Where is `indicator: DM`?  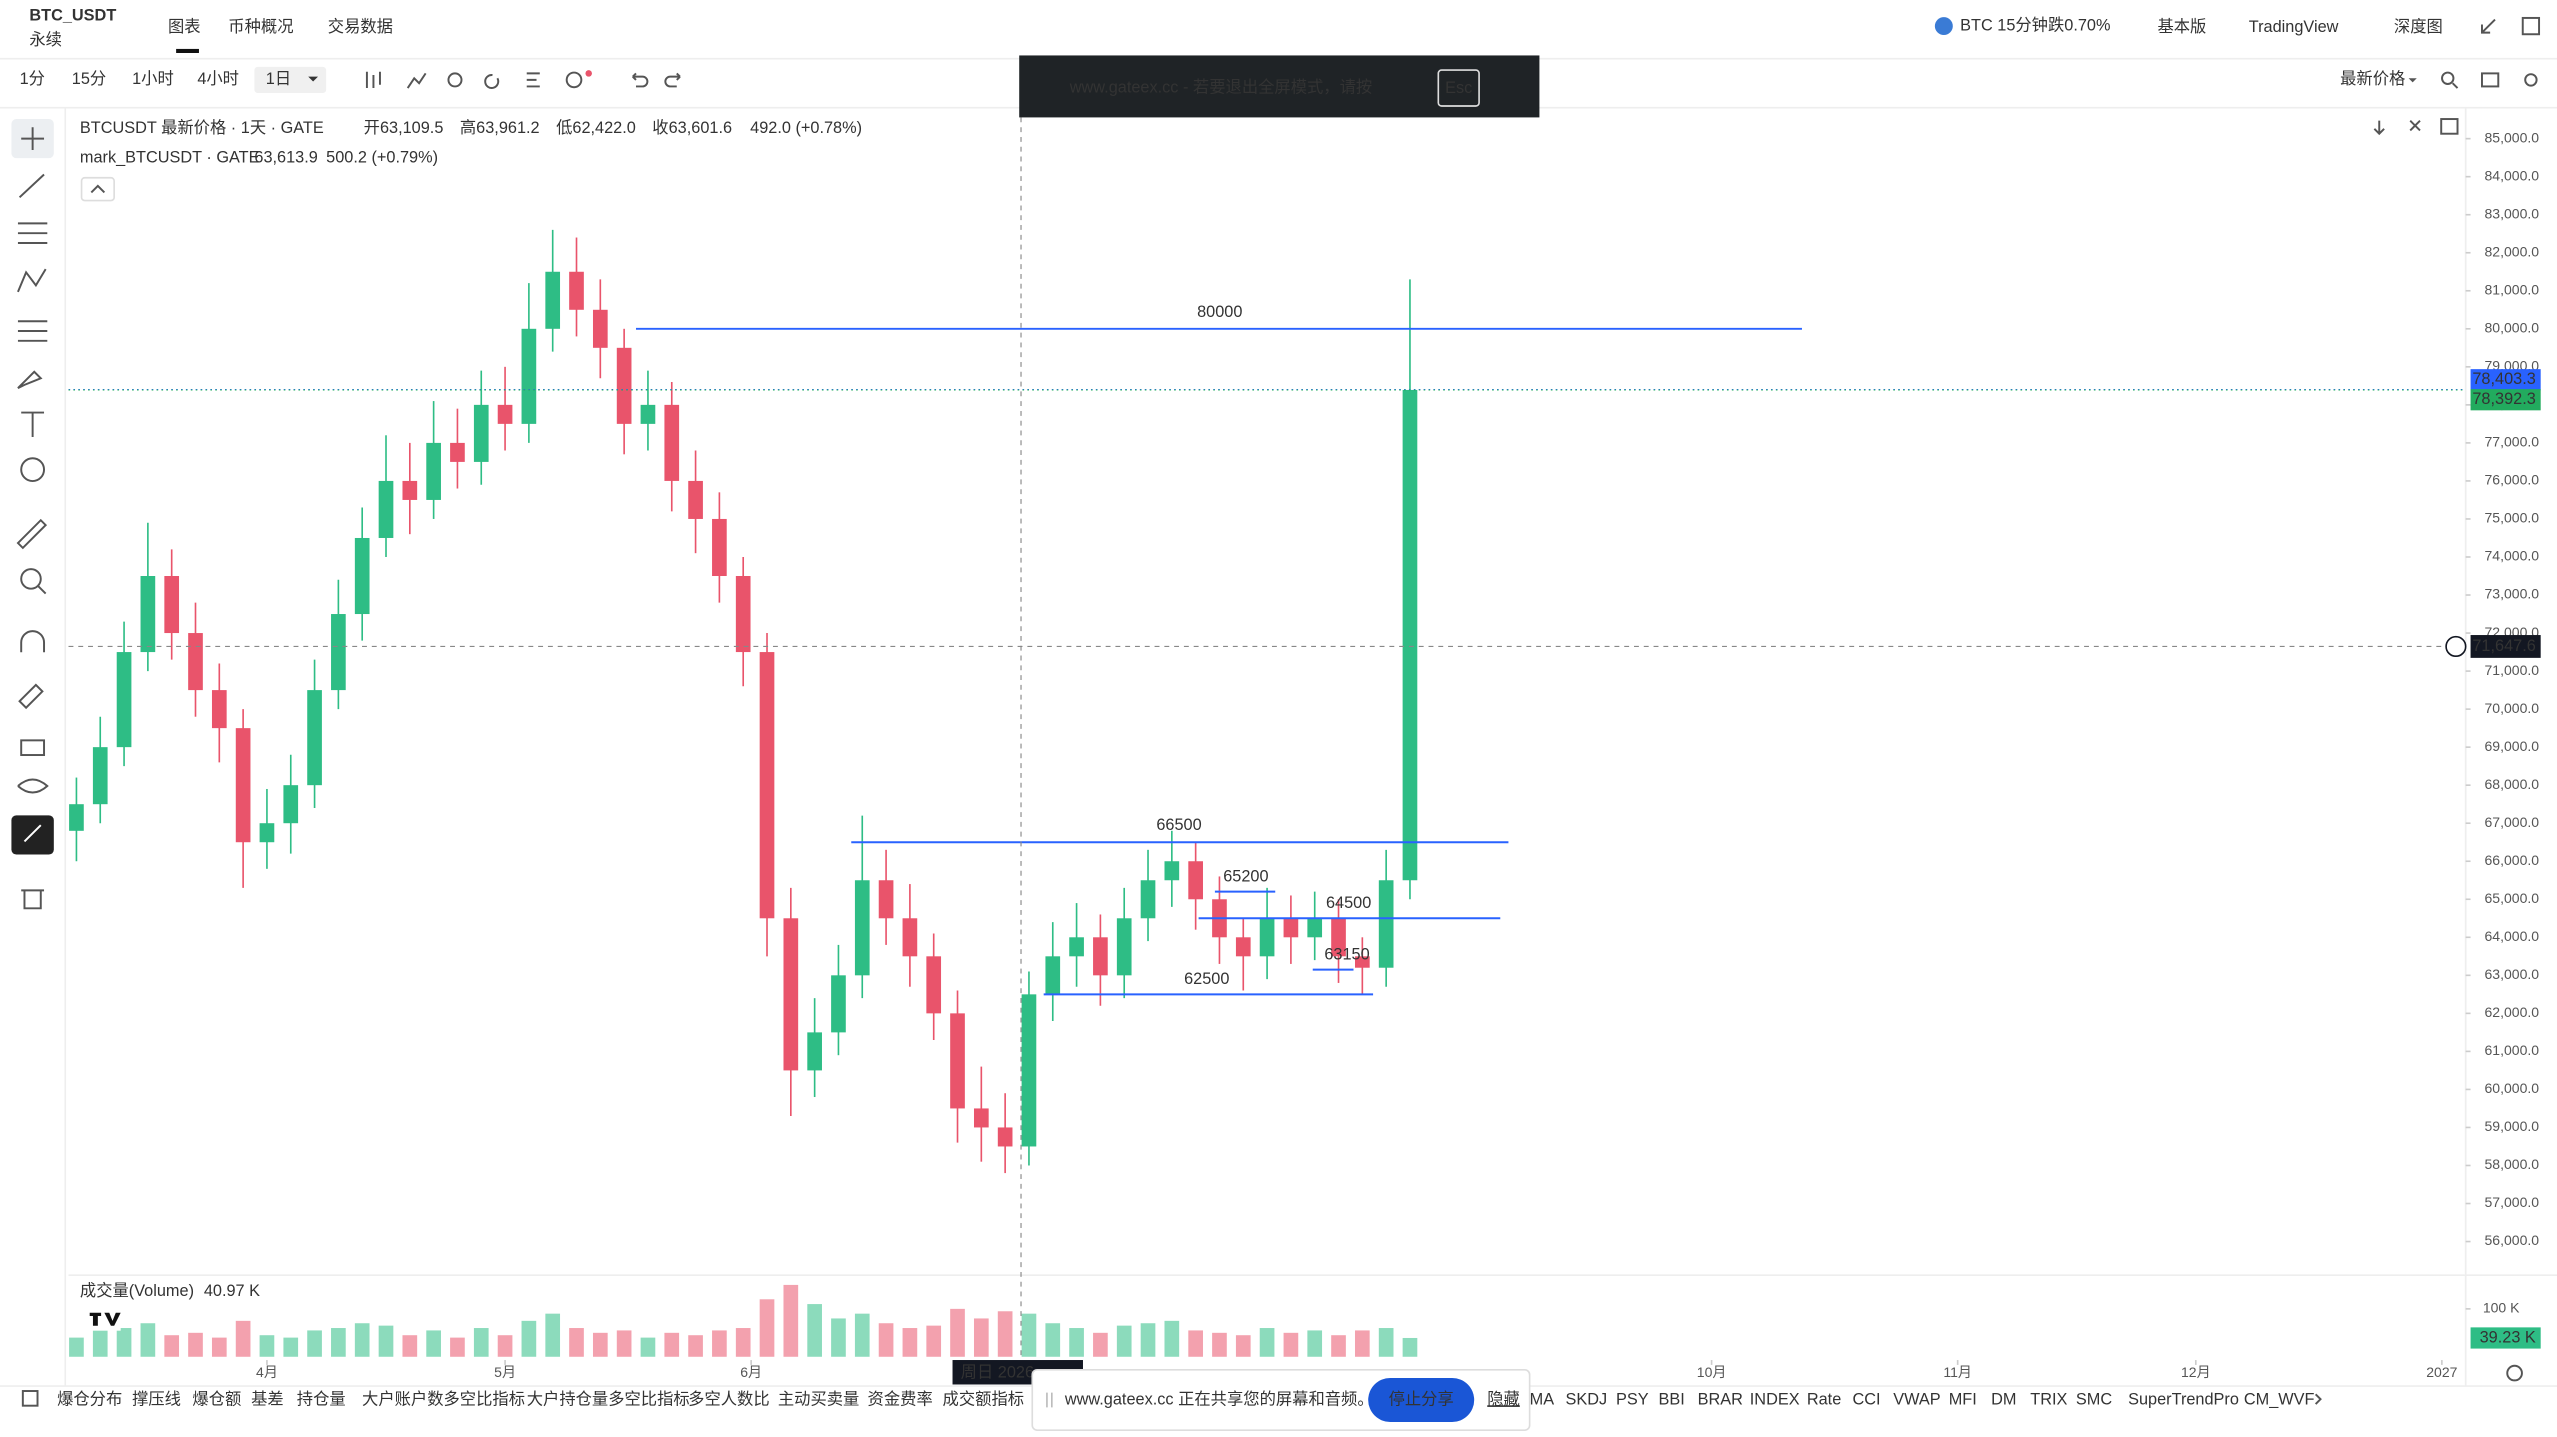
indicator: DM is located at coordinates (2003, 1399).